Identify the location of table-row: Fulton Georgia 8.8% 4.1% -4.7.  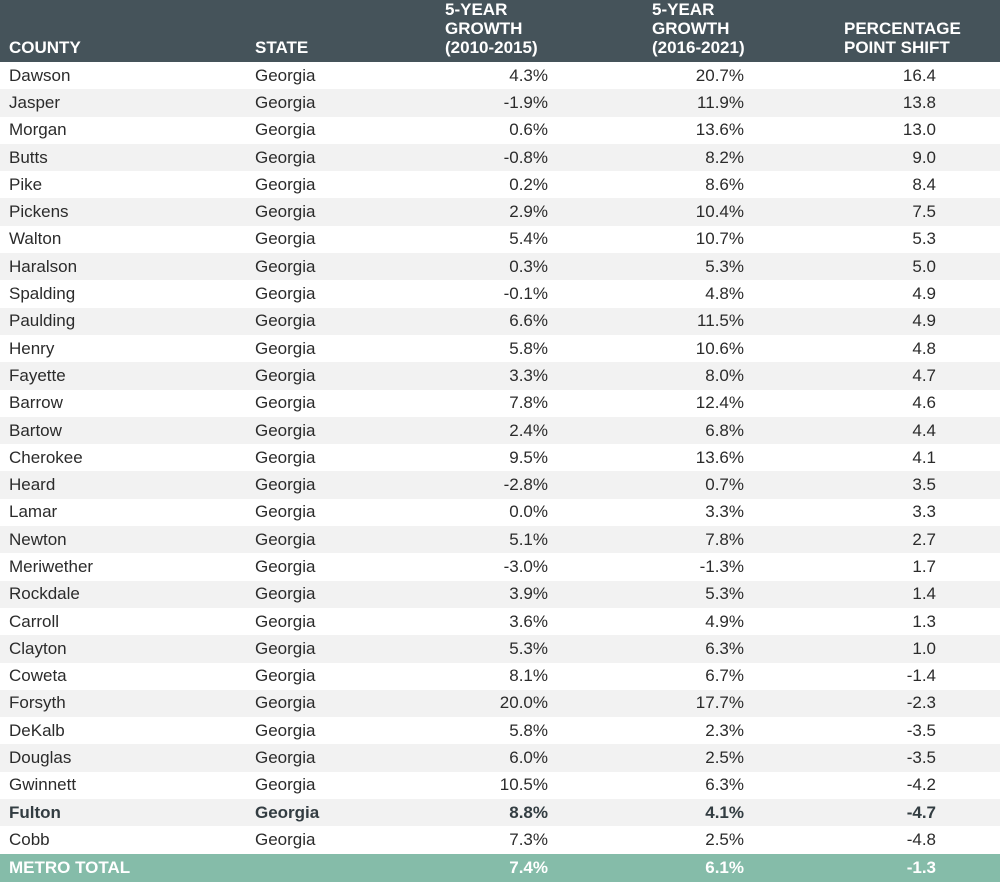
(500, 813).